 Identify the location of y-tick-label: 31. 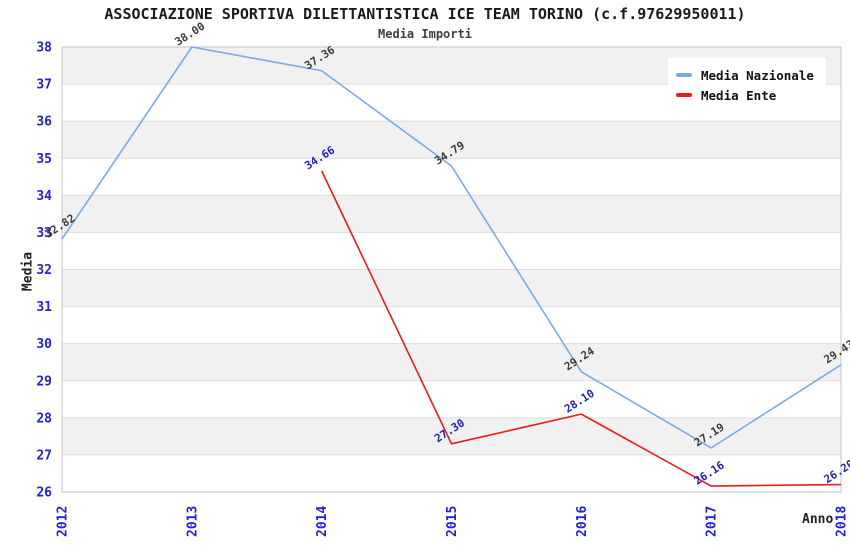
(44, 307).